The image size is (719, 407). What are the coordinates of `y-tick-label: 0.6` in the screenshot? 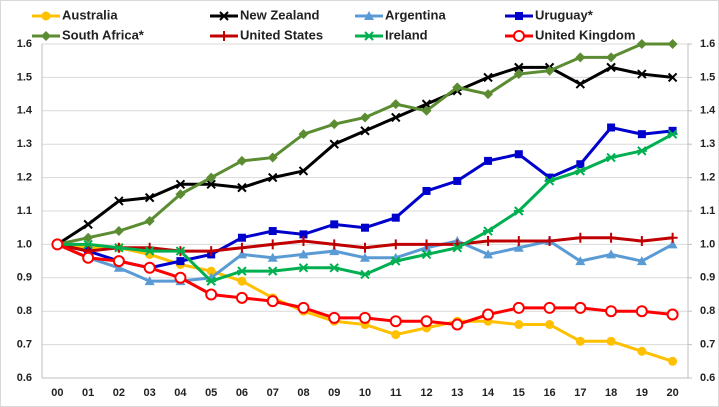 It's located at (24, 378).